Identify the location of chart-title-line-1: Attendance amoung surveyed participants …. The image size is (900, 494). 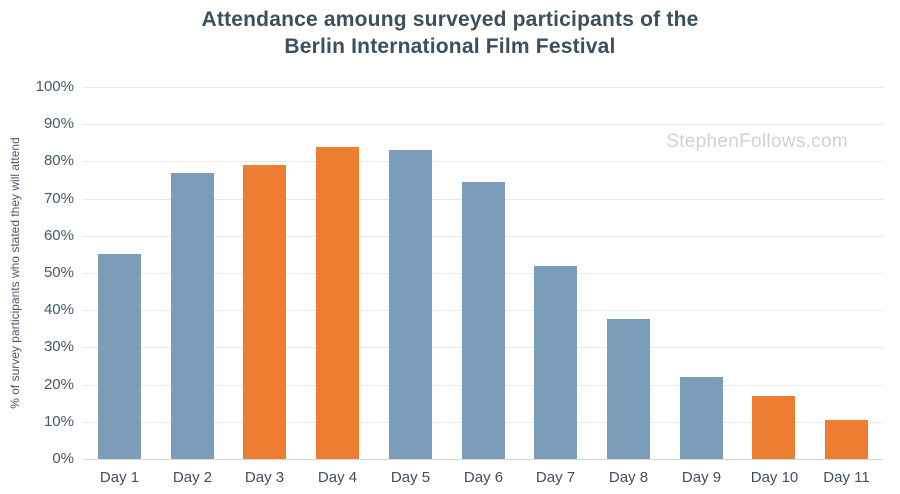
(450, 19).